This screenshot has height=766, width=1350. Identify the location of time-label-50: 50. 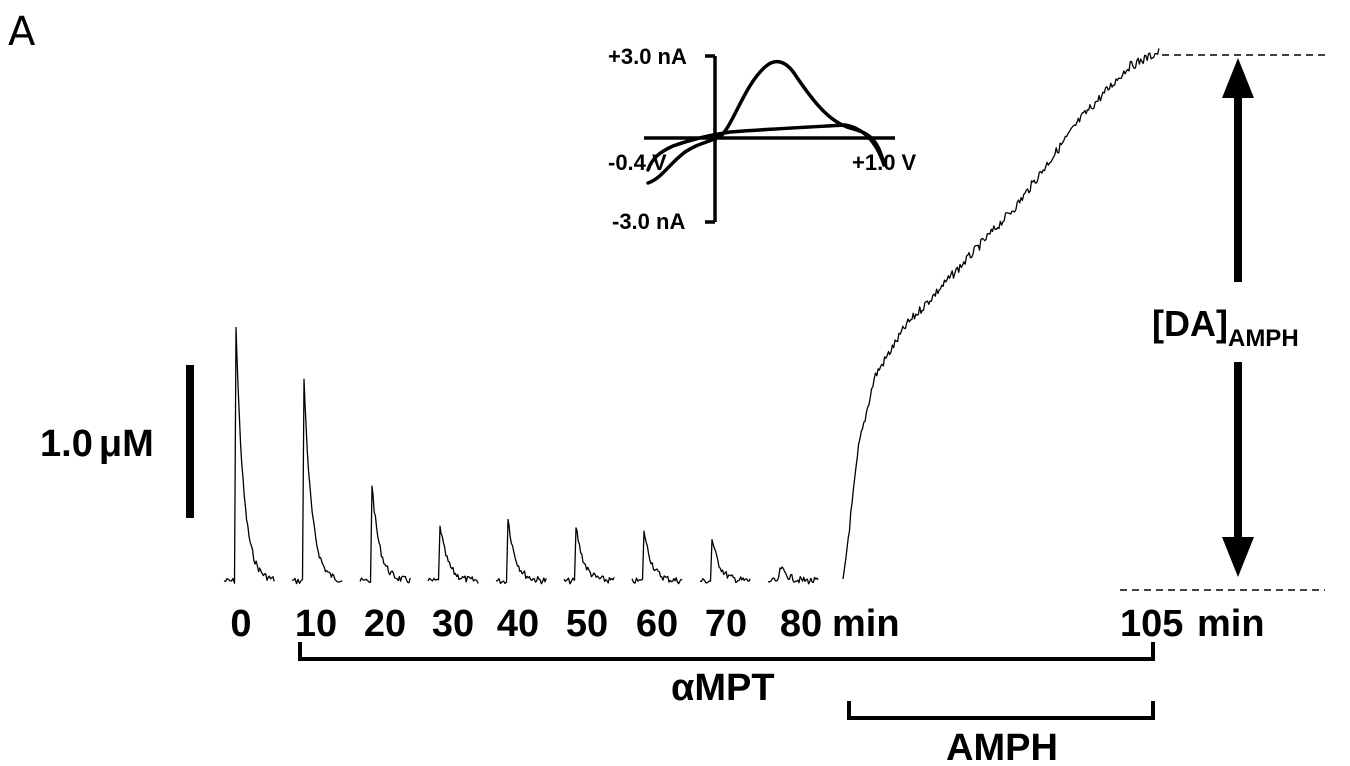
(587, 624).